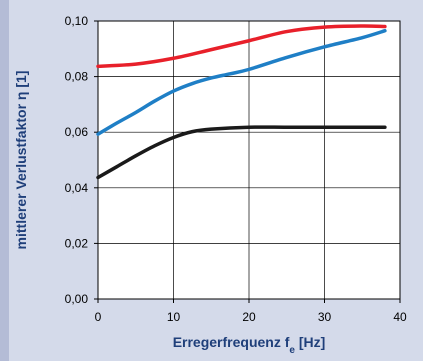 This screenshot has width=423, height=361. Describe the element at coordinates (77, 77) in the screenshot. I see `y-tick-label: 0,08` at that location.